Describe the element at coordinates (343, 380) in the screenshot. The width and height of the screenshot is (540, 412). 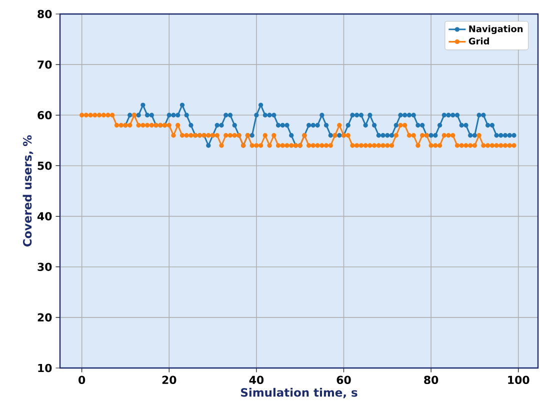
I see `x-tick-label: 60` at that location.